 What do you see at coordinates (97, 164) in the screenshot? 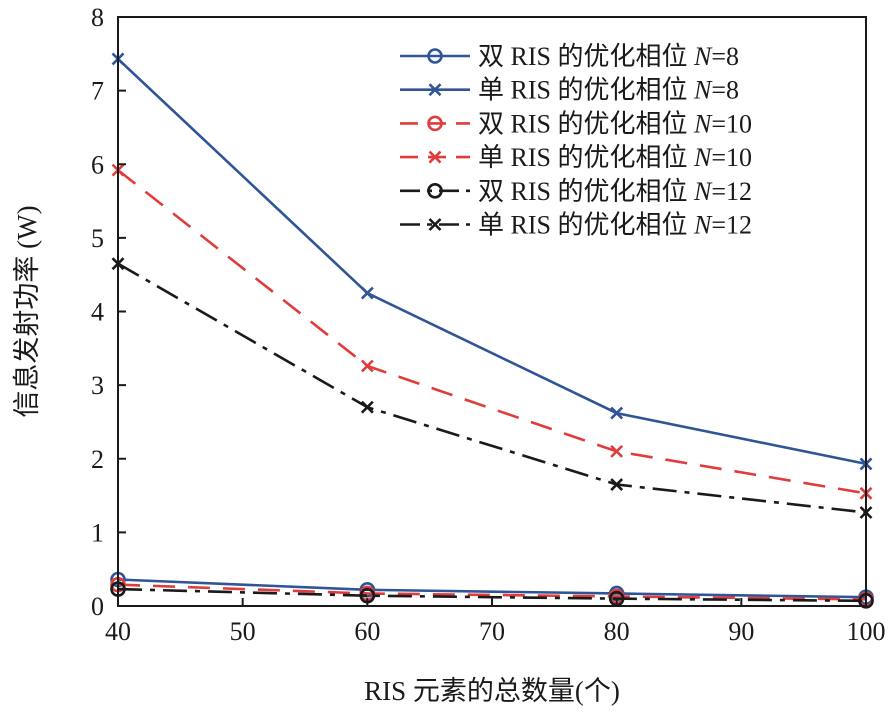
I see `y-tick-label: 6` at bounding box center [97, 164].